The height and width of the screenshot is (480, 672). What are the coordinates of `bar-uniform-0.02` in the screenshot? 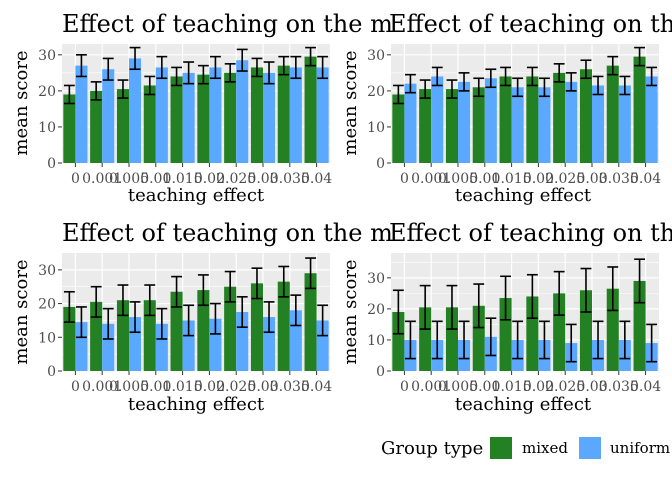 It's located at (215, 115).